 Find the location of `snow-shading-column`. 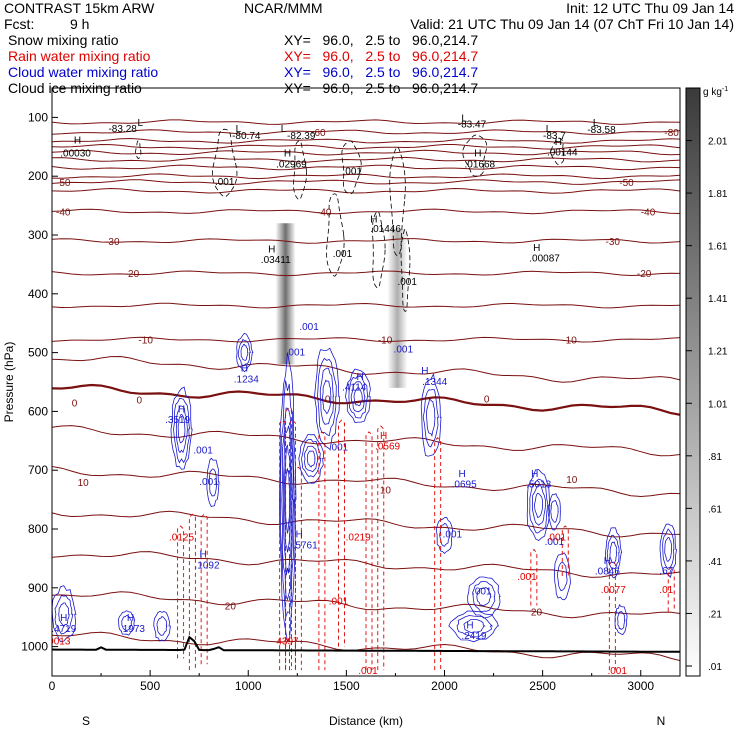

snow-shading-column is located at coordinates (285, 294).